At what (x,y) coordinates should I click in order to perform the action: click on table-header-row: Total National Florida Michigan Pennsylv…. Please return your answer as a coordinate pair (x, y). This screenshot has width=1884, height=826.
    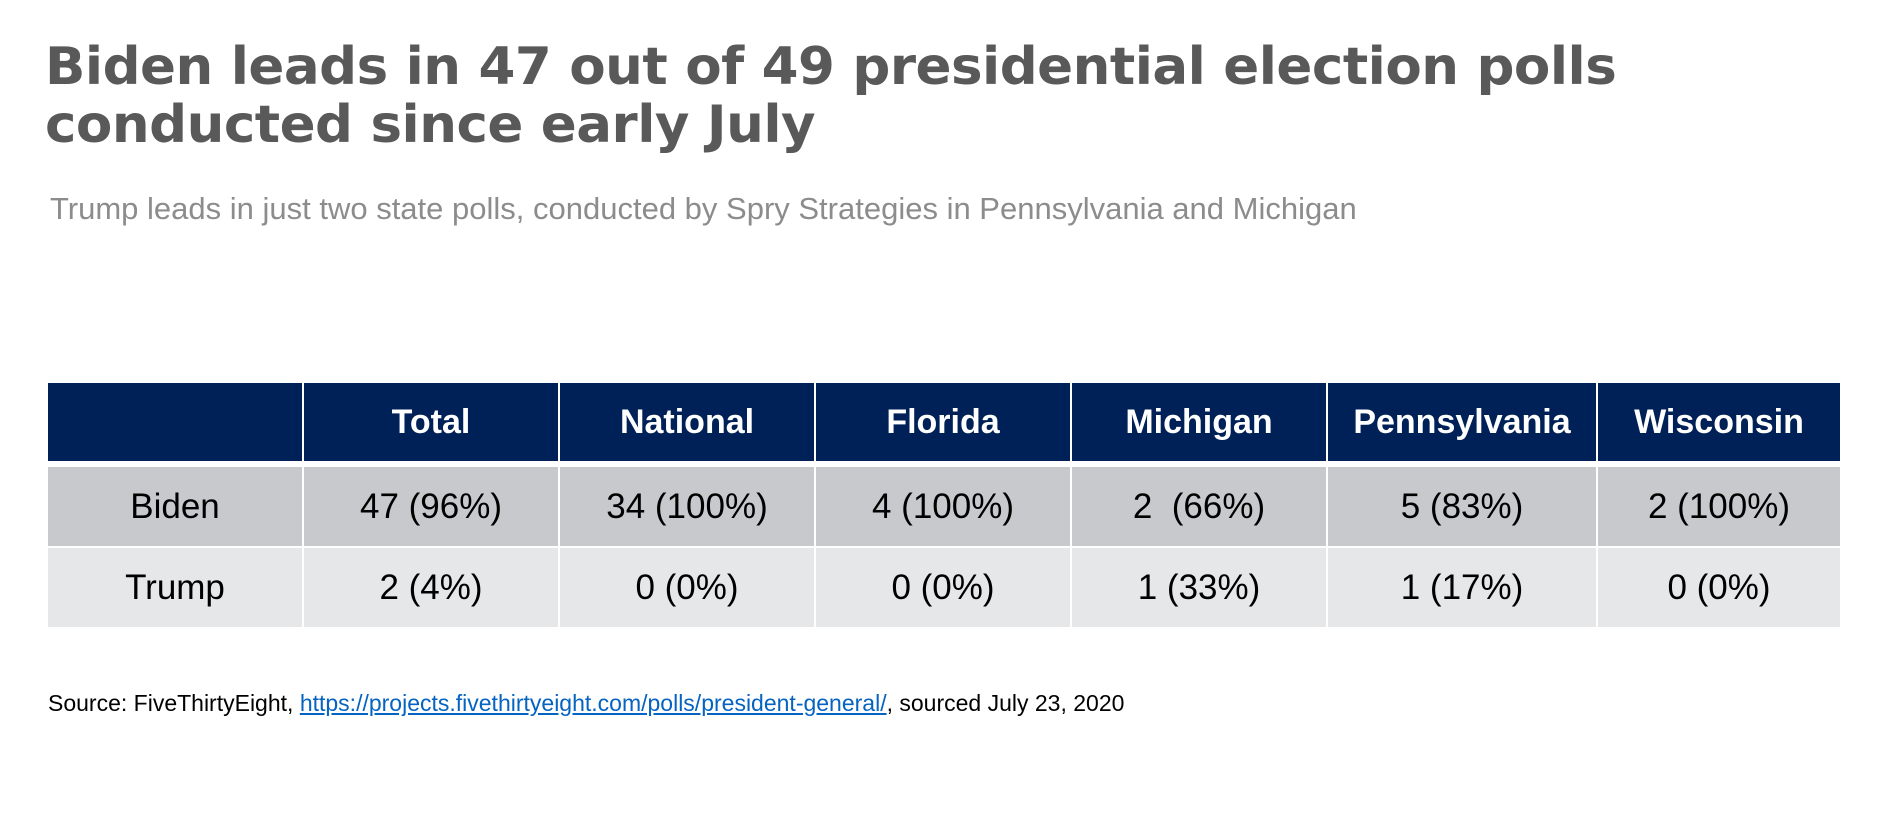
    Looking at the image, I should click on (944, 425).